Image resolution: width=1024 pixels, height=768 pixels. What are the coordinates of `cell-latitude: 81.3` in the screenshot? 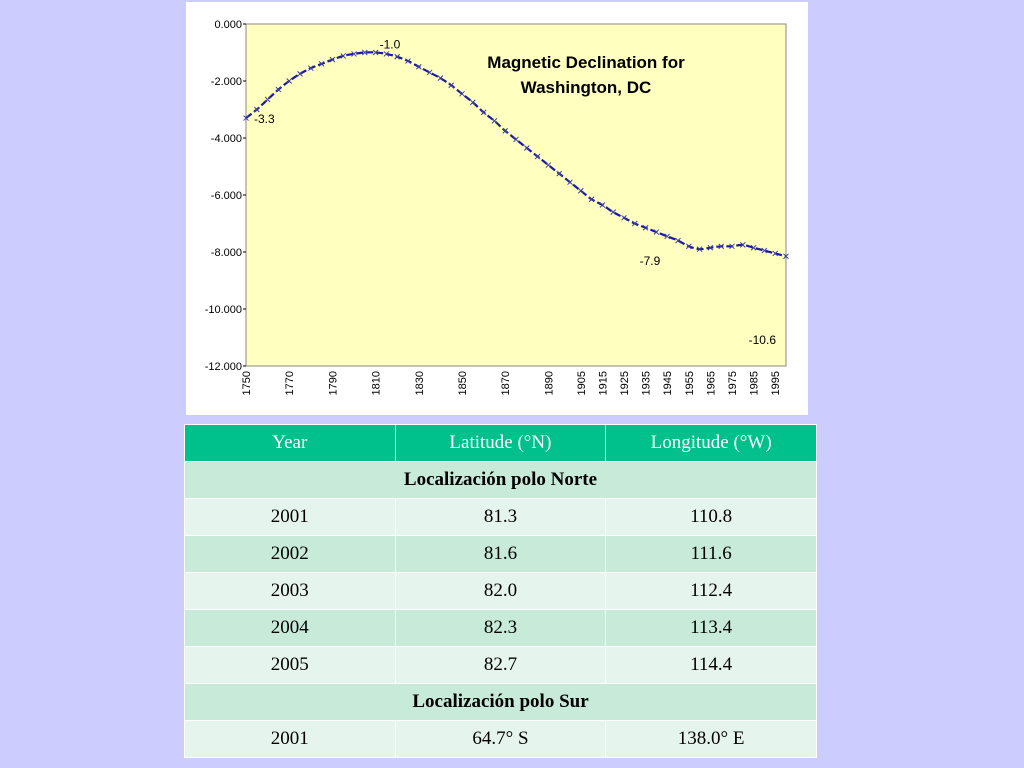 It's located at (500, 517).